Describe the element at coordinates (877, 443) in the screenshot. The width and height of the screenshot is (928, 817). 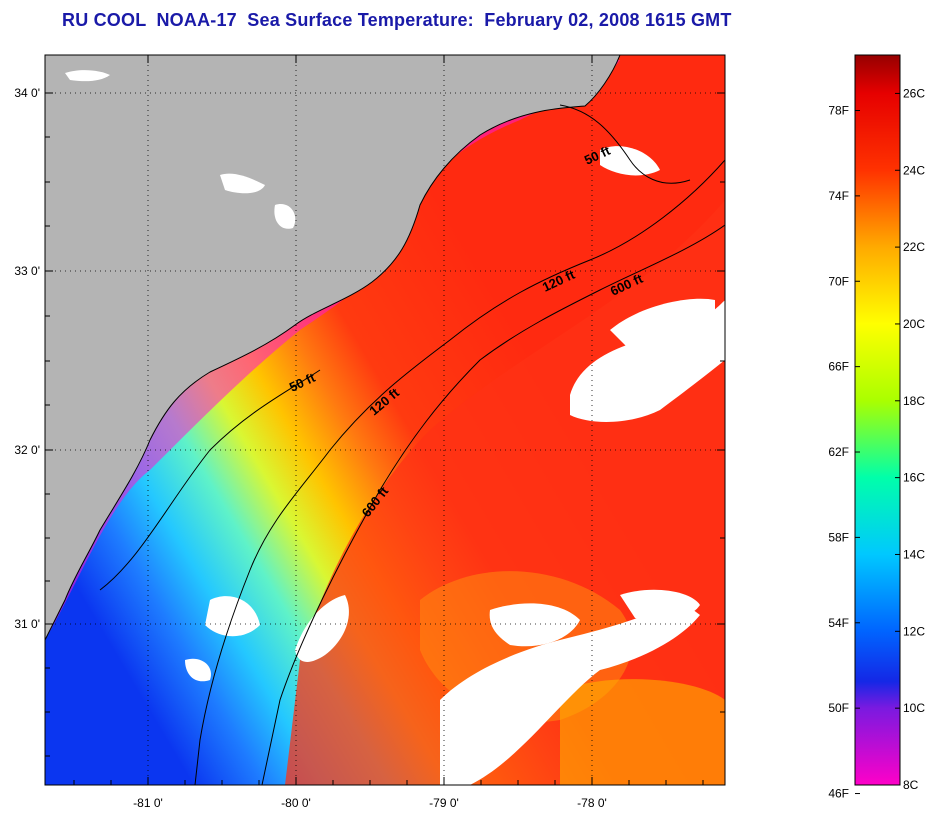
I see `colorbar-ticks` at that location.